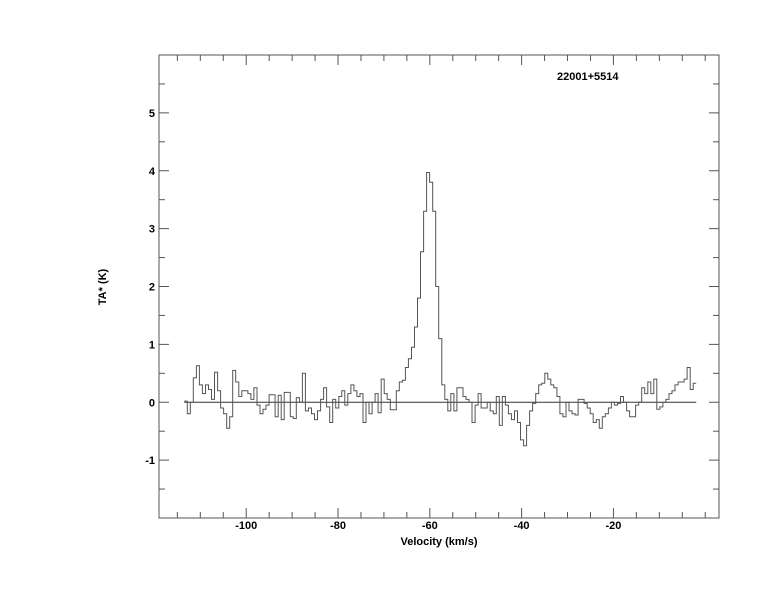 Image resolution: width=774 pixels, height=612 pixels. Describe the element at coordinates (152, 172) in the screenshot. I see `y-tick-label: 4` at that location.